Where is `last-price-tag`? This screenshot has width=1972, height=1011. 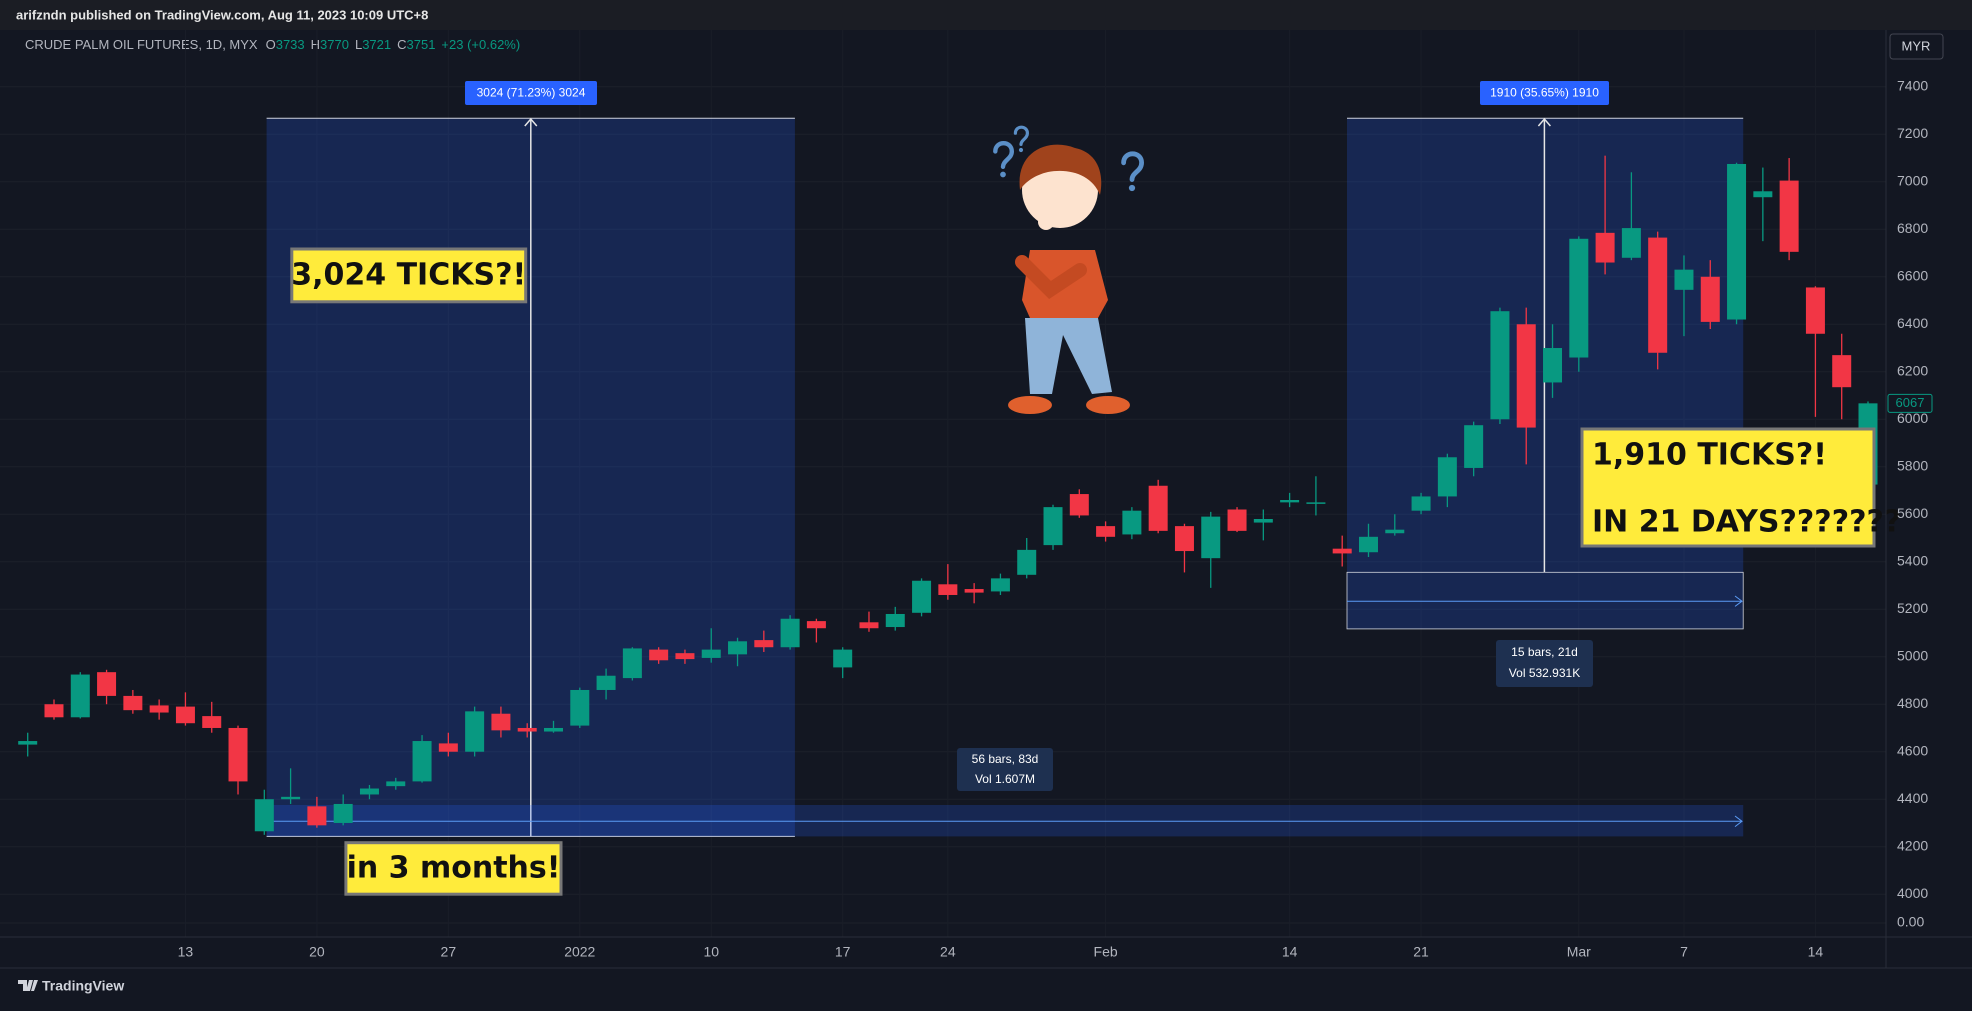
last-price-tag is located at coordinates (1910, 403).